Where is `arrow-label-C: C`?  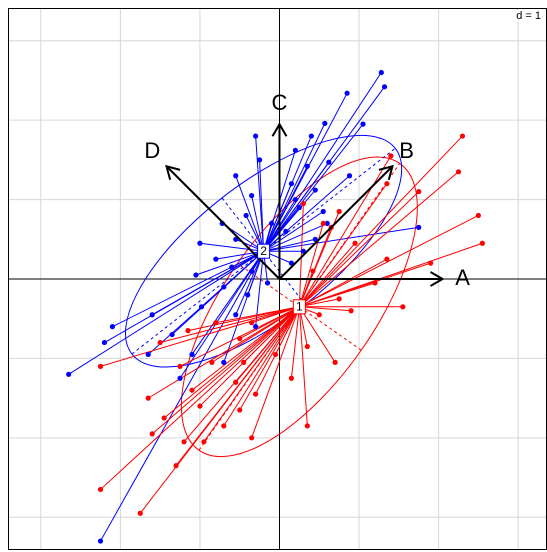 arrow-label-C: C is located at coordinates (280, 102).